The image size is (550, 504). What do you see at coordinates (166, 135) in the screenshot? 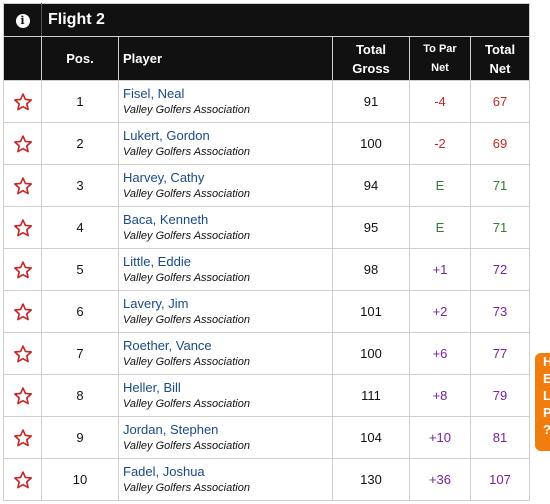
I see `player-name-link: Lukert, Gordon` at bounding box center [166, 135].